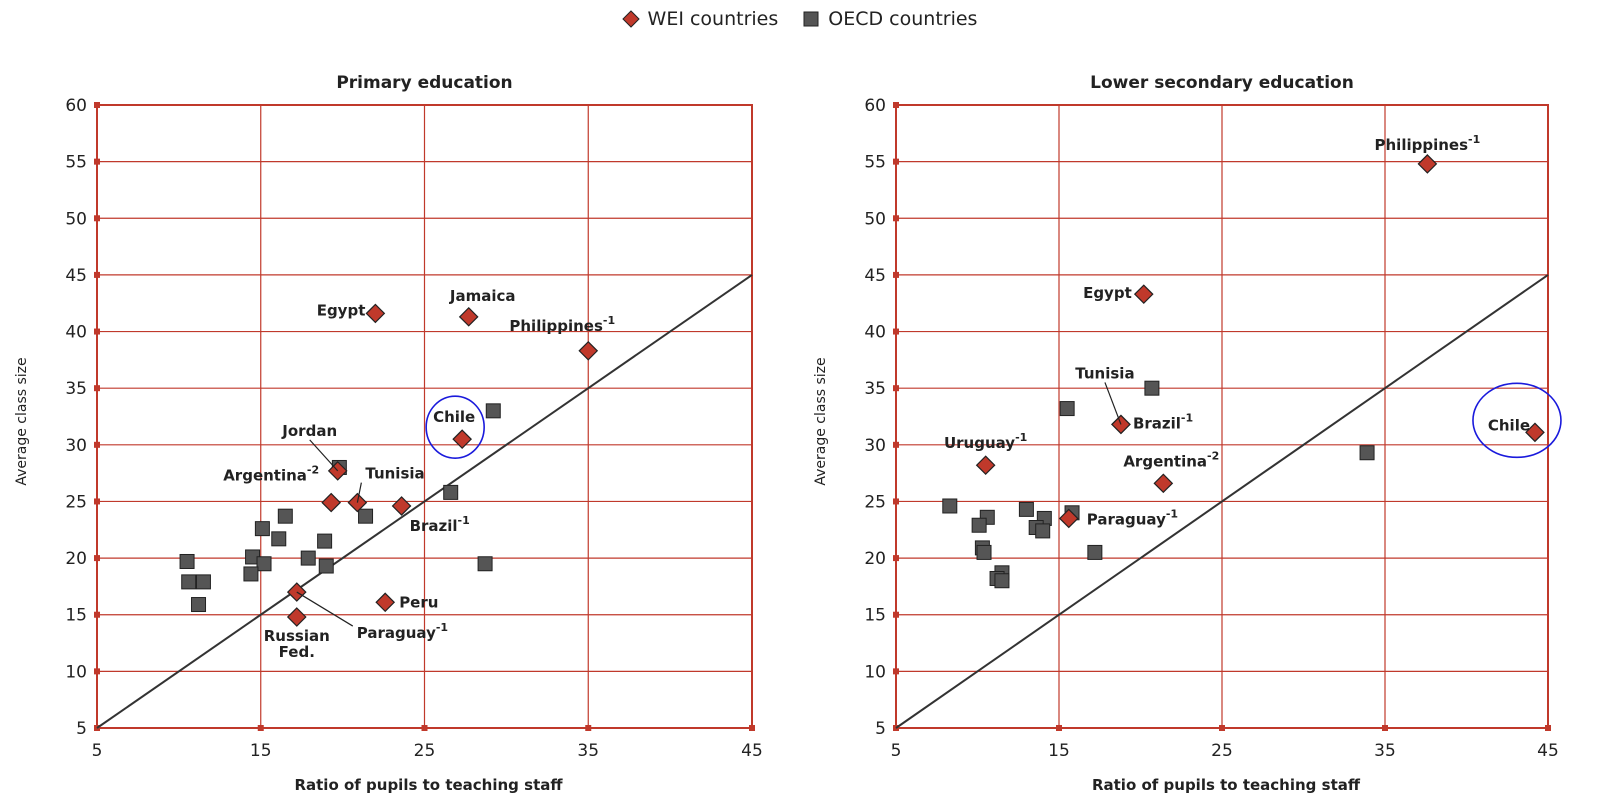 This screenshot has width=1599, height=811. I want to click on y-tick-label: 25, so click(76, 502).